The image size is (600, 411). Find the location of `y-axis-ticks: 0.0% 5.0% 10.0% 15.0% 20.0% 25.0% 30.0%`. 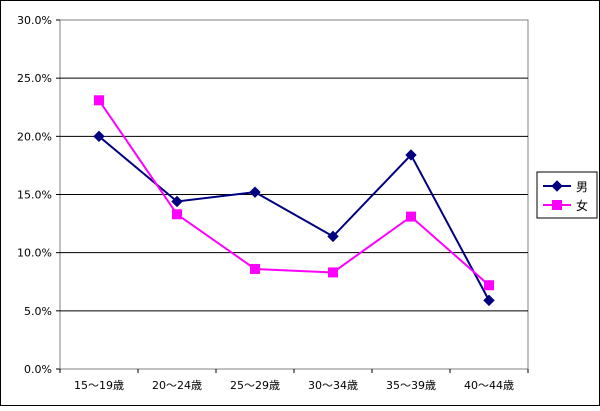

y-axis-ticks: 0.0% 5.0% 10.0% 15.0% 20.0% 25.0% 30.0% is located at coordinates (38, 195).